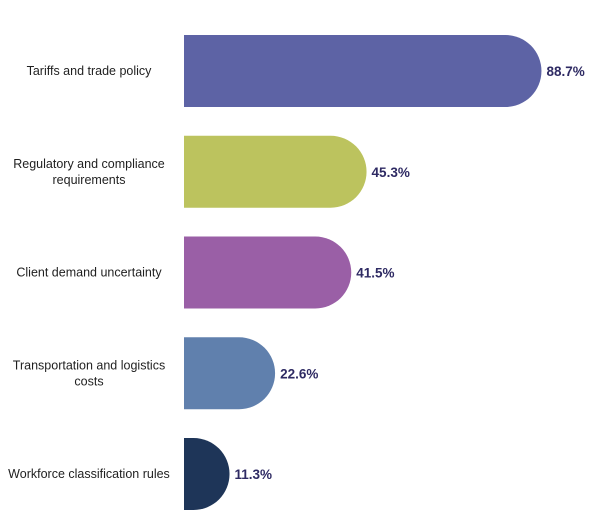 Image resolution: width=593 pixels, height=530 pixels. I want to click on category-label-3: Client demand uncertainty, so click(89, 273).